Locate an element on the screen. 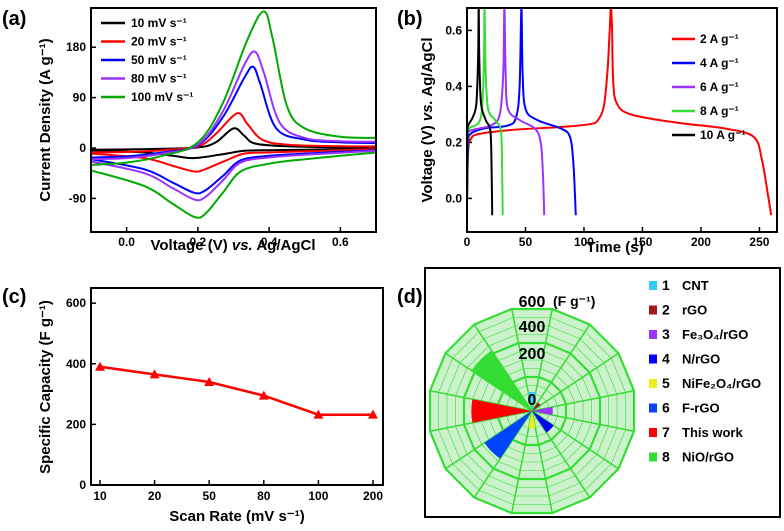  a-curve-reverse-20-mv-s is located at coordinates (233, 160).